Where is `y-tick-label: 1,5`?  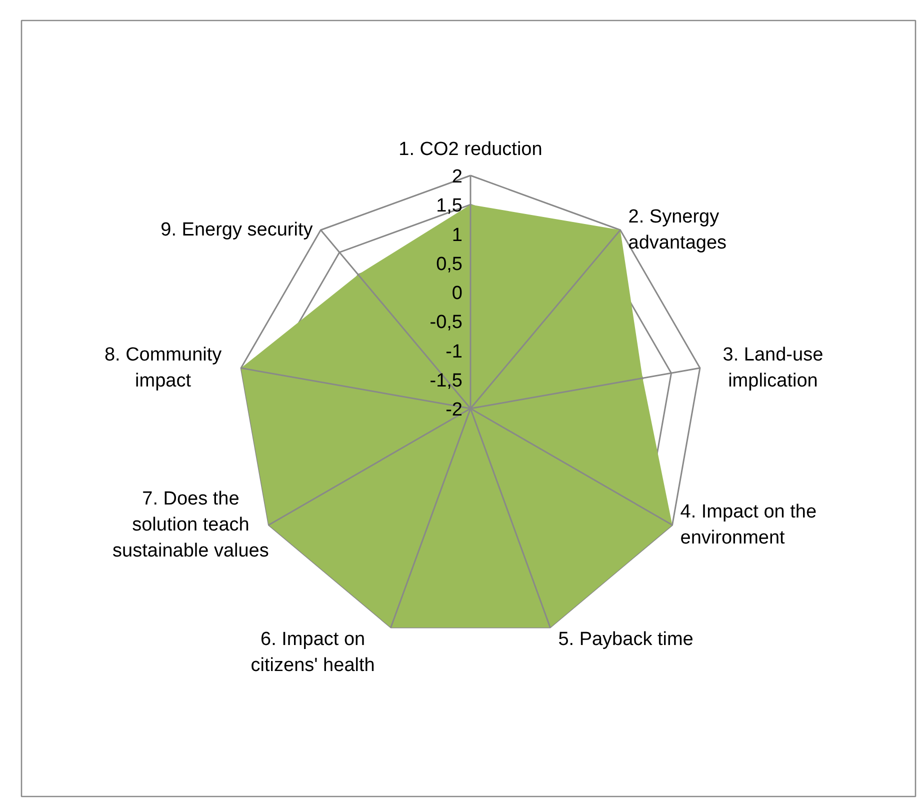 y-tick-label: 1,5 is located at coordinates (449, 206).